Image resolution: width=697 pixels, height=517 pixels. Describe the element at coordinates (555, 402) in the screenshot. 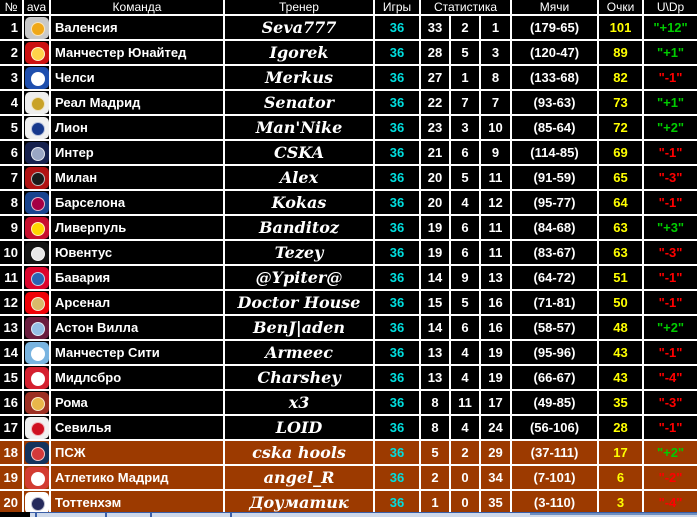

I see `goals-for-against: (49-85)` at that location.